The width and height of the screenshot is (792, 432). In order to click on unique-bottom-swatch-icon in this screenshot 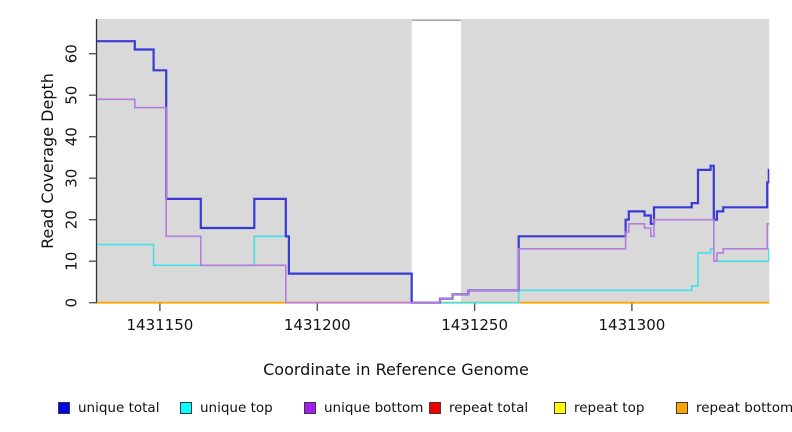, I will do `click(310, 408)`.